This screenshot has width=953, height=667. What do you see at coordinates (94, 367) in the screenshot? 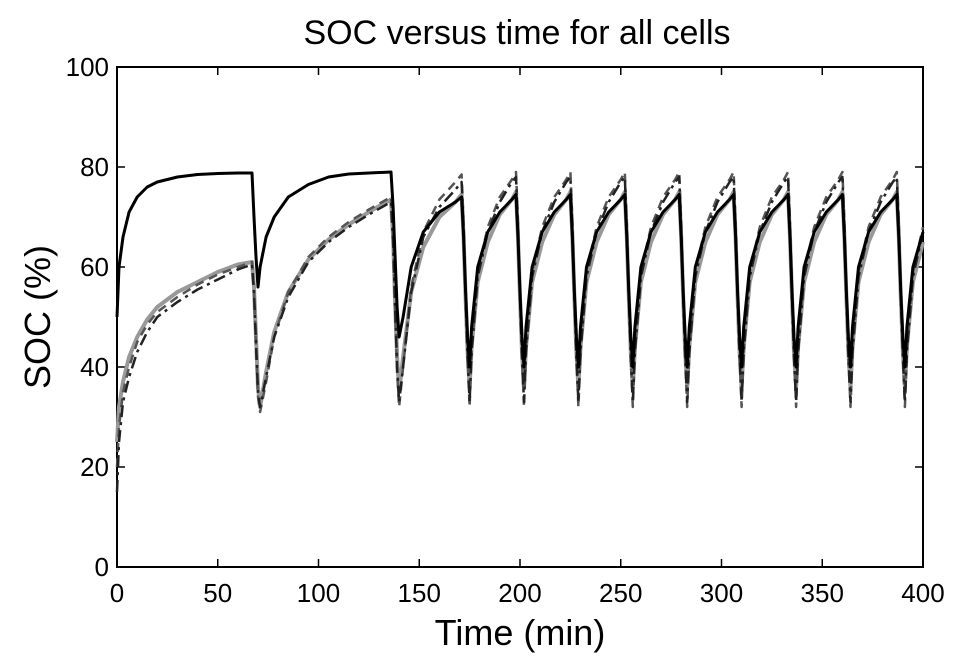
I see `y-tick-label: 40` at bounding box center [94, 367].